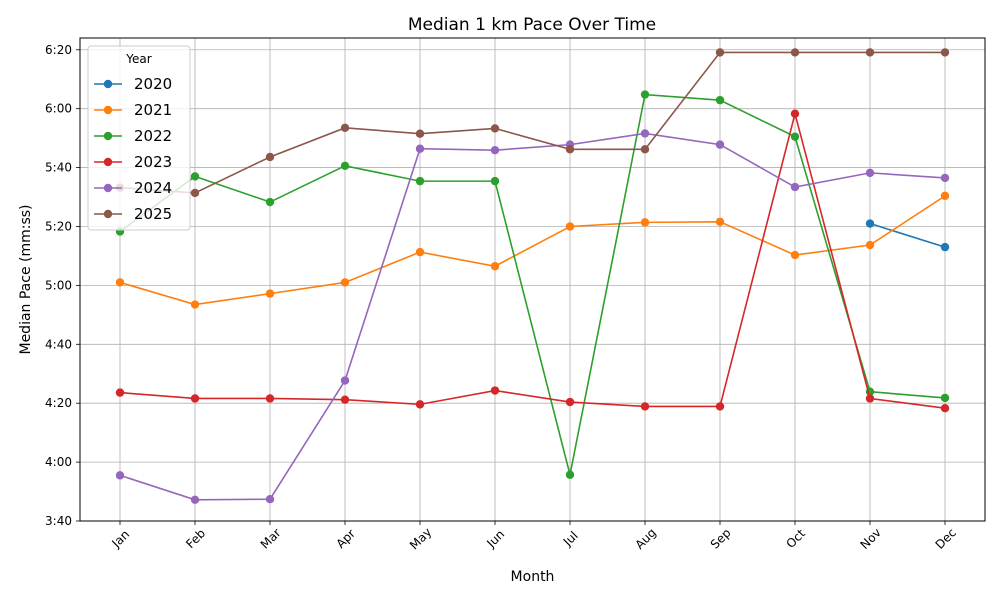 The width and height of the screenshot is (1000, 600). I want to click on y-tick-label: 6:20, so click(58, 50).